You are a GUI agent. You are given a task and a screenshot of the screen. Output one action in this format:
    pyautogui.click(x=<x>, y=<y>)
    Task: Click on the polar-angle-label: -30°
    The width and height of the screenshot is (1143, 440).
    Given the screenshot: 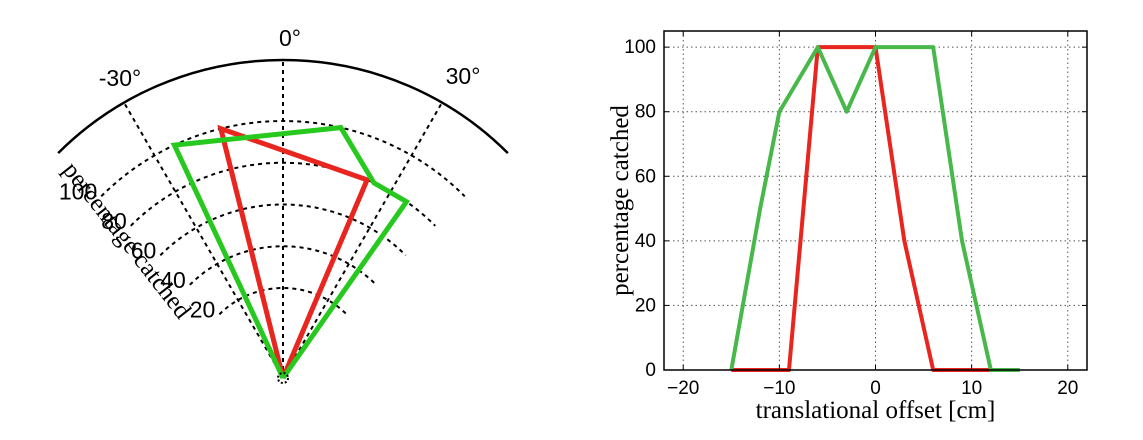 What is the action you would take?
    pyautogui.click(x=120, y=78)
    